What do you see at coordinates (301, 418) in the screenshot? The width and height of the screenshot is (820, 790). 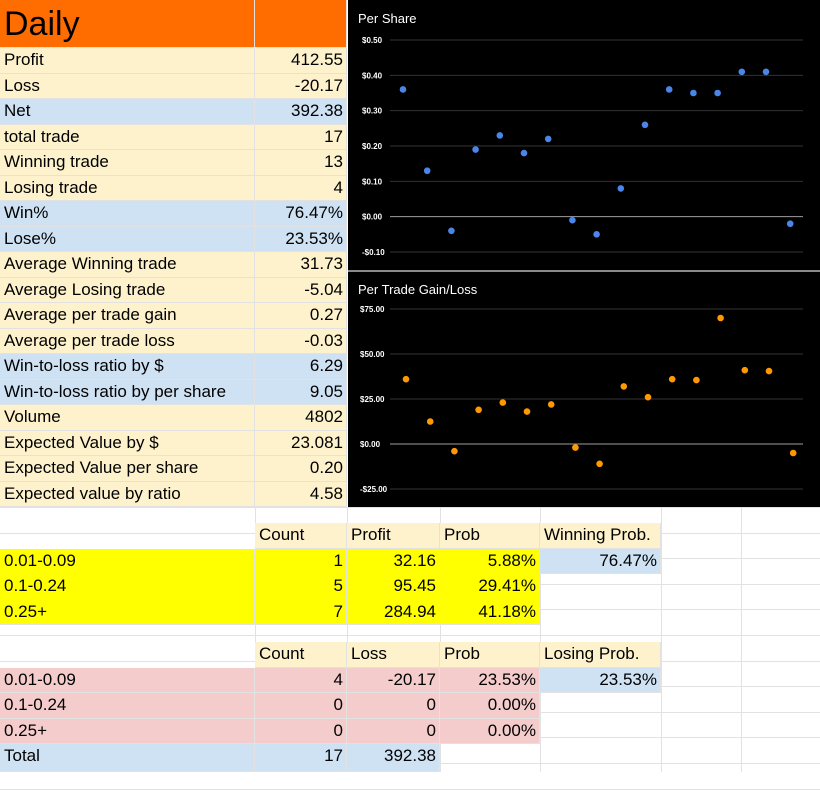 I see `daily-value-cell: 4802` at bounding box center [301, 418].